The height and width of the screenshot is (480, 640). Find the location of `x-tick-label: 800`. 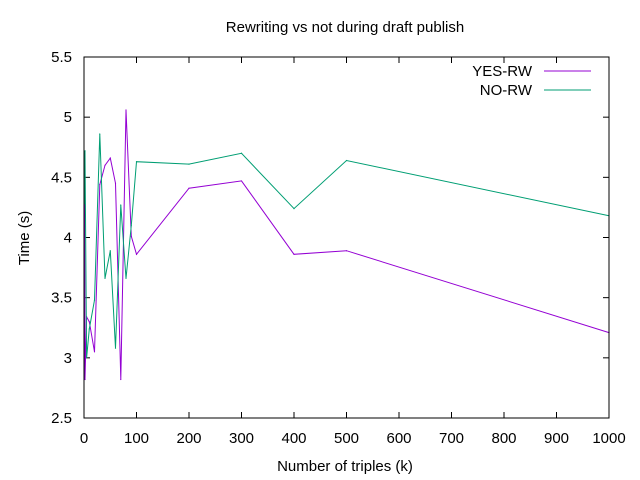

x-tick-label: 800 is located at coordinates (503, 438).